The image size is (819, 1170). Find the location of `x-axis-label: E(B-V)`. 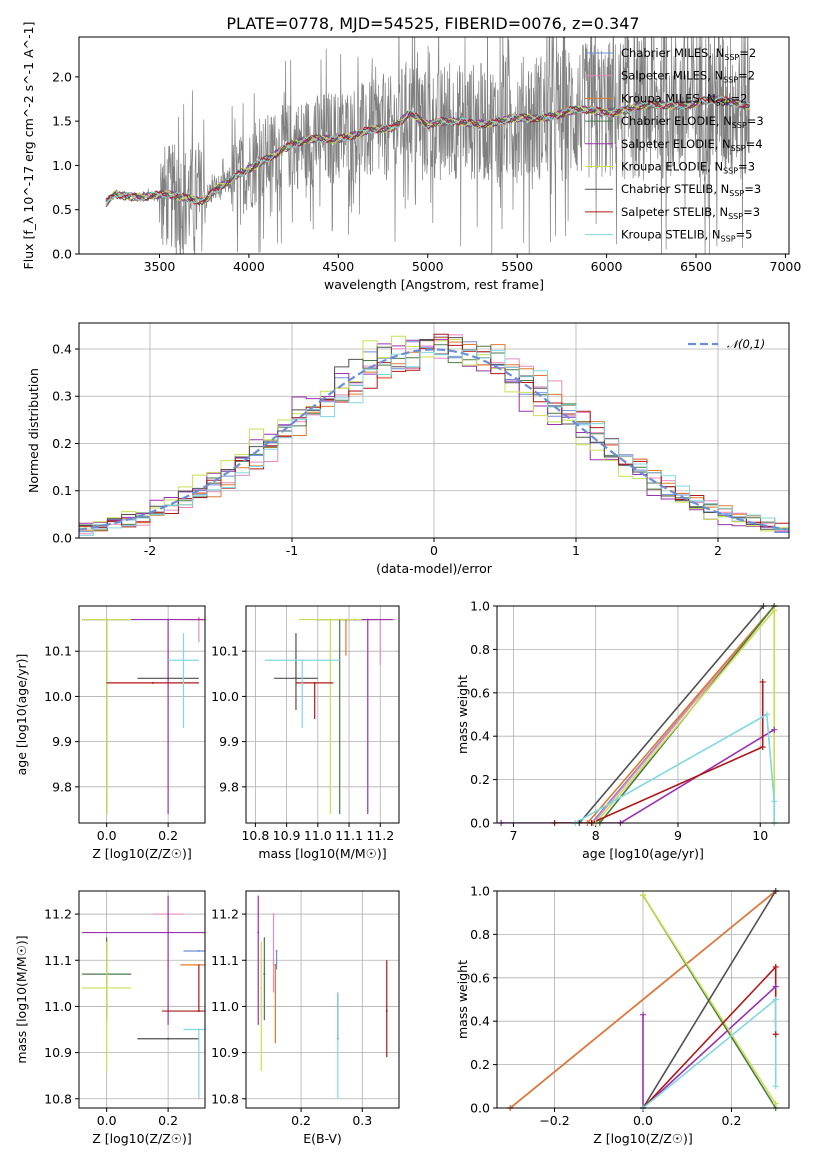

x-axis-label: E(B-V) is located at coordinates (322, 1138).